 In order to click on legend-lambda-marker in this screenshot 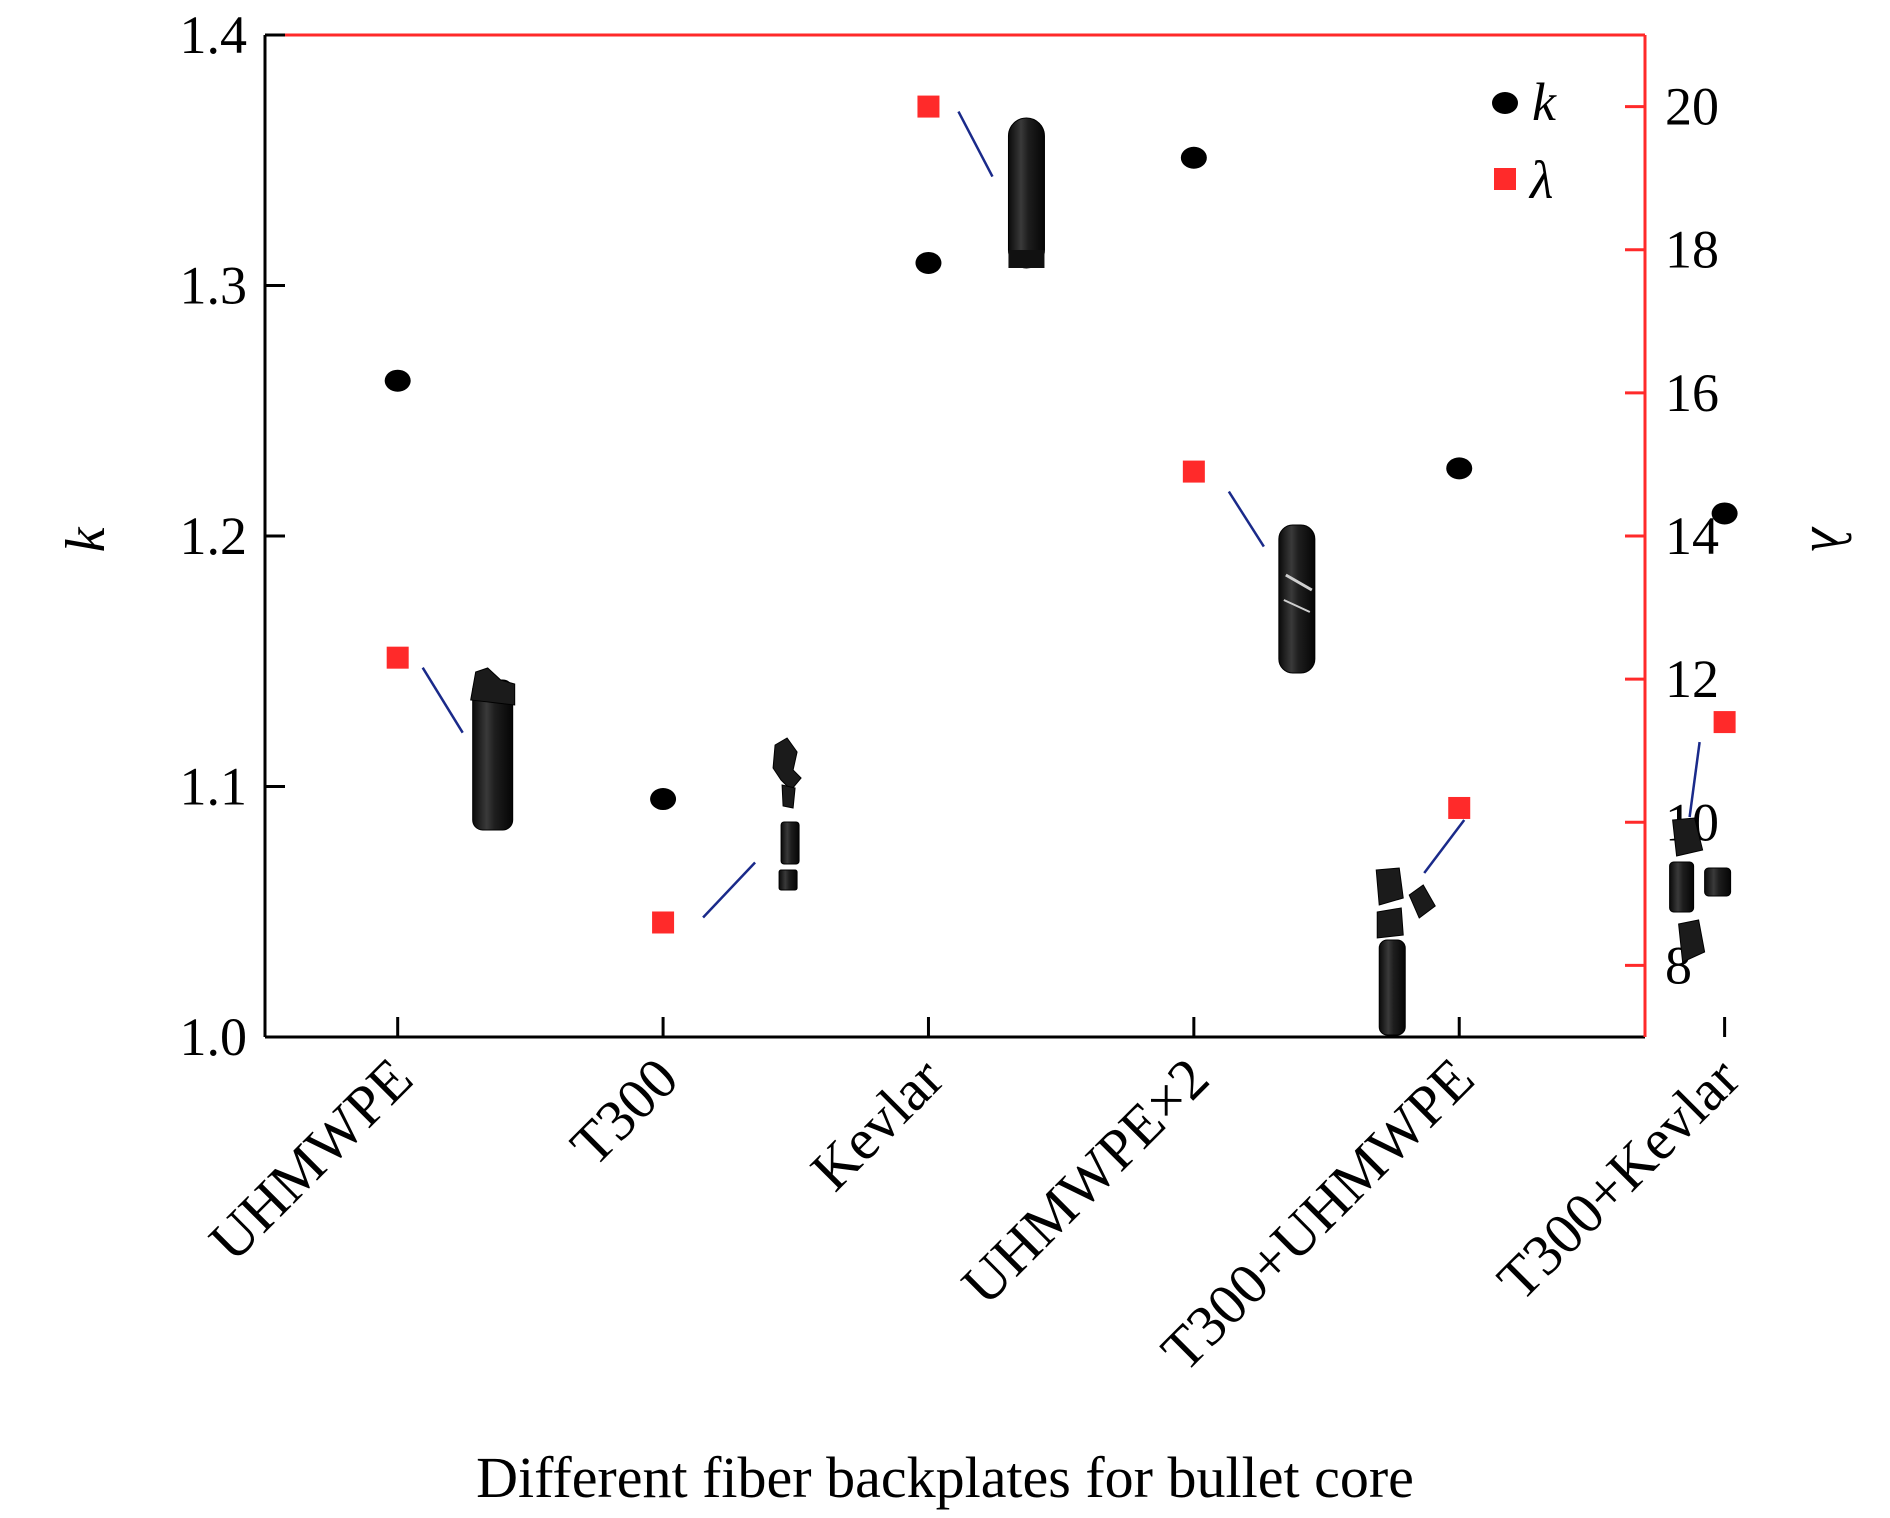, I will do `click(1505, 179)`.